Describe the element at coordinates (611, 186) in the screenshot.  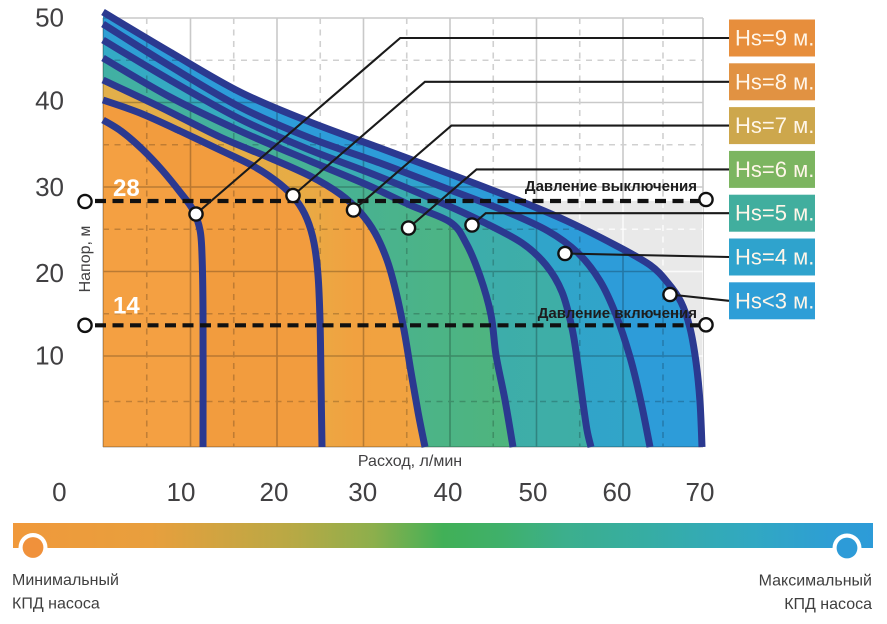
I see `svg-text: Давление выключения` at that location.